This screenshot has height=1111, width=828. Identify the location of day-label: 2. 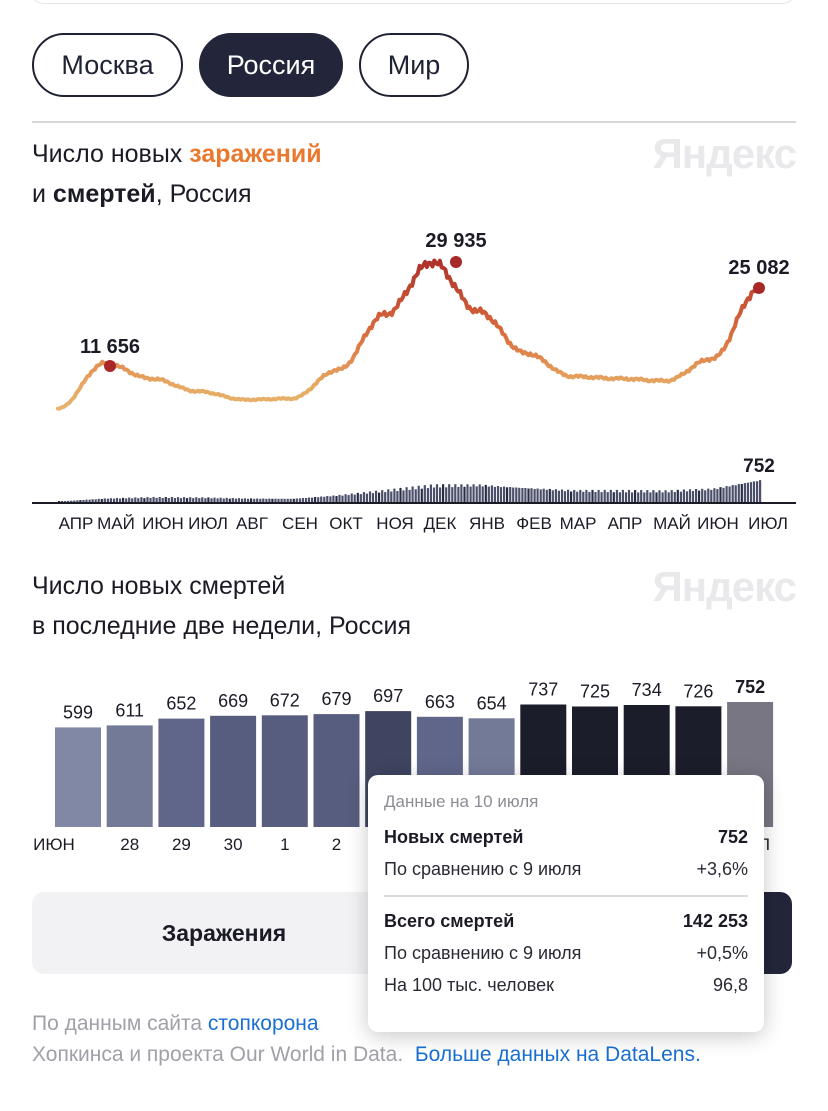
(336, 844).